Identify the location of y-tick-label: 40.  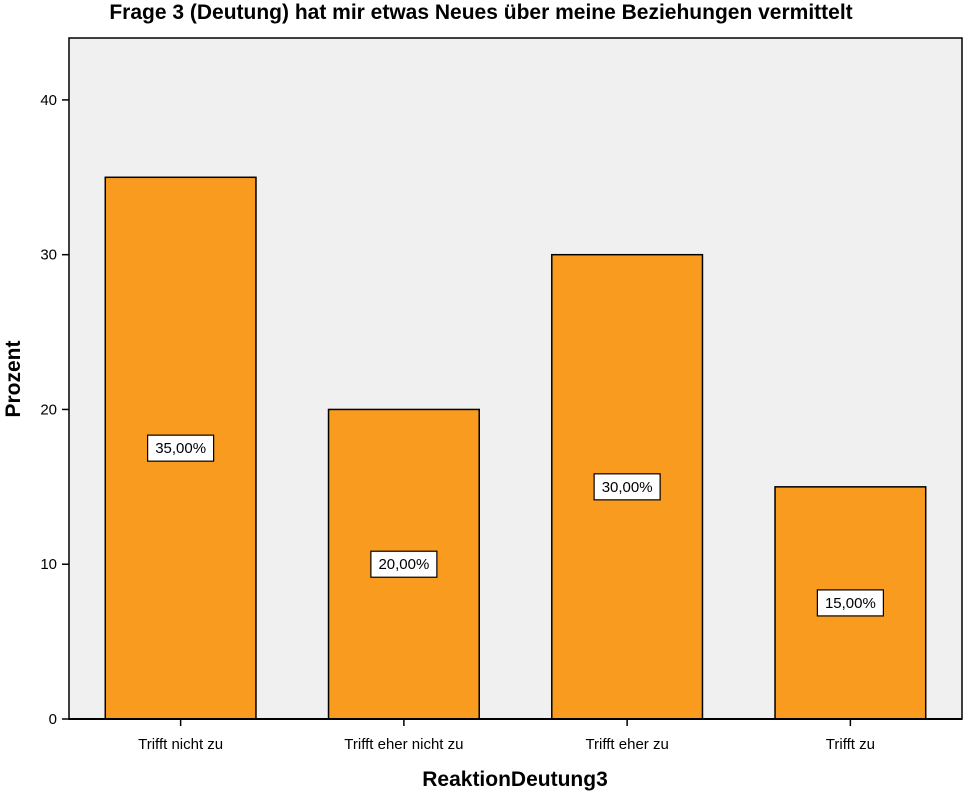
(48, 100).